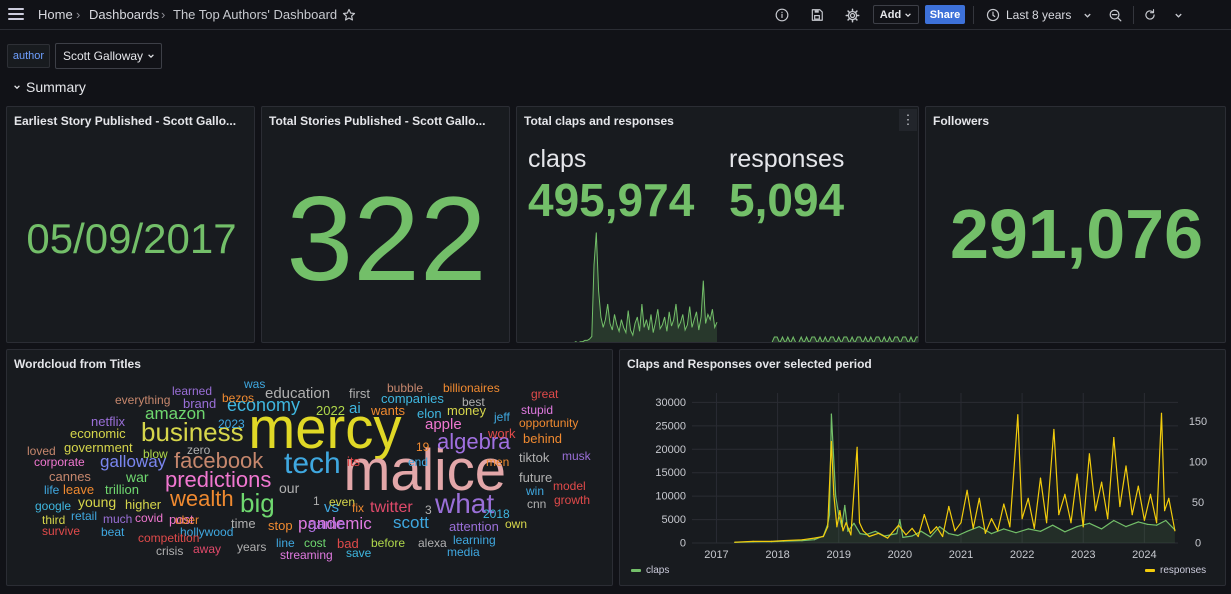  I want to click on wordcloud-word: beat, so click(113, 532).